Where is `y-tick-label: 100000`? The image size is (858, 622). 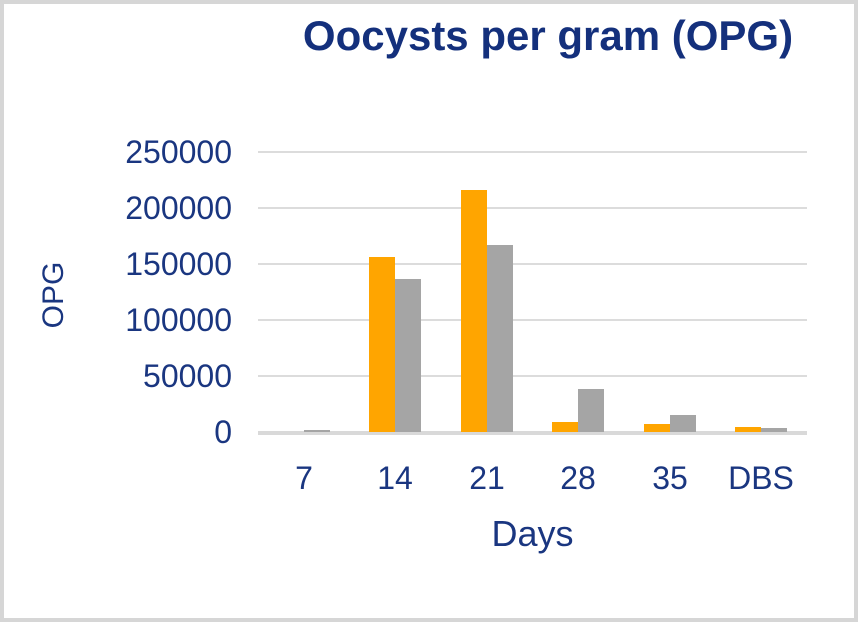 y-tick-label: 100000 is located at coordinates (178, 320).